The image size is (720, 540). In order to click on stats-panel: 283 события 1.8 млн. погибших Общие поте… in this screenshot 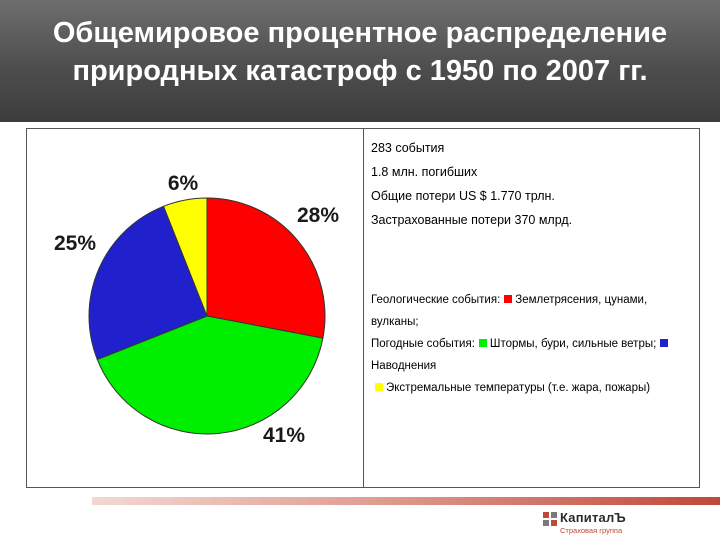, I will do `click(532, 184)`.